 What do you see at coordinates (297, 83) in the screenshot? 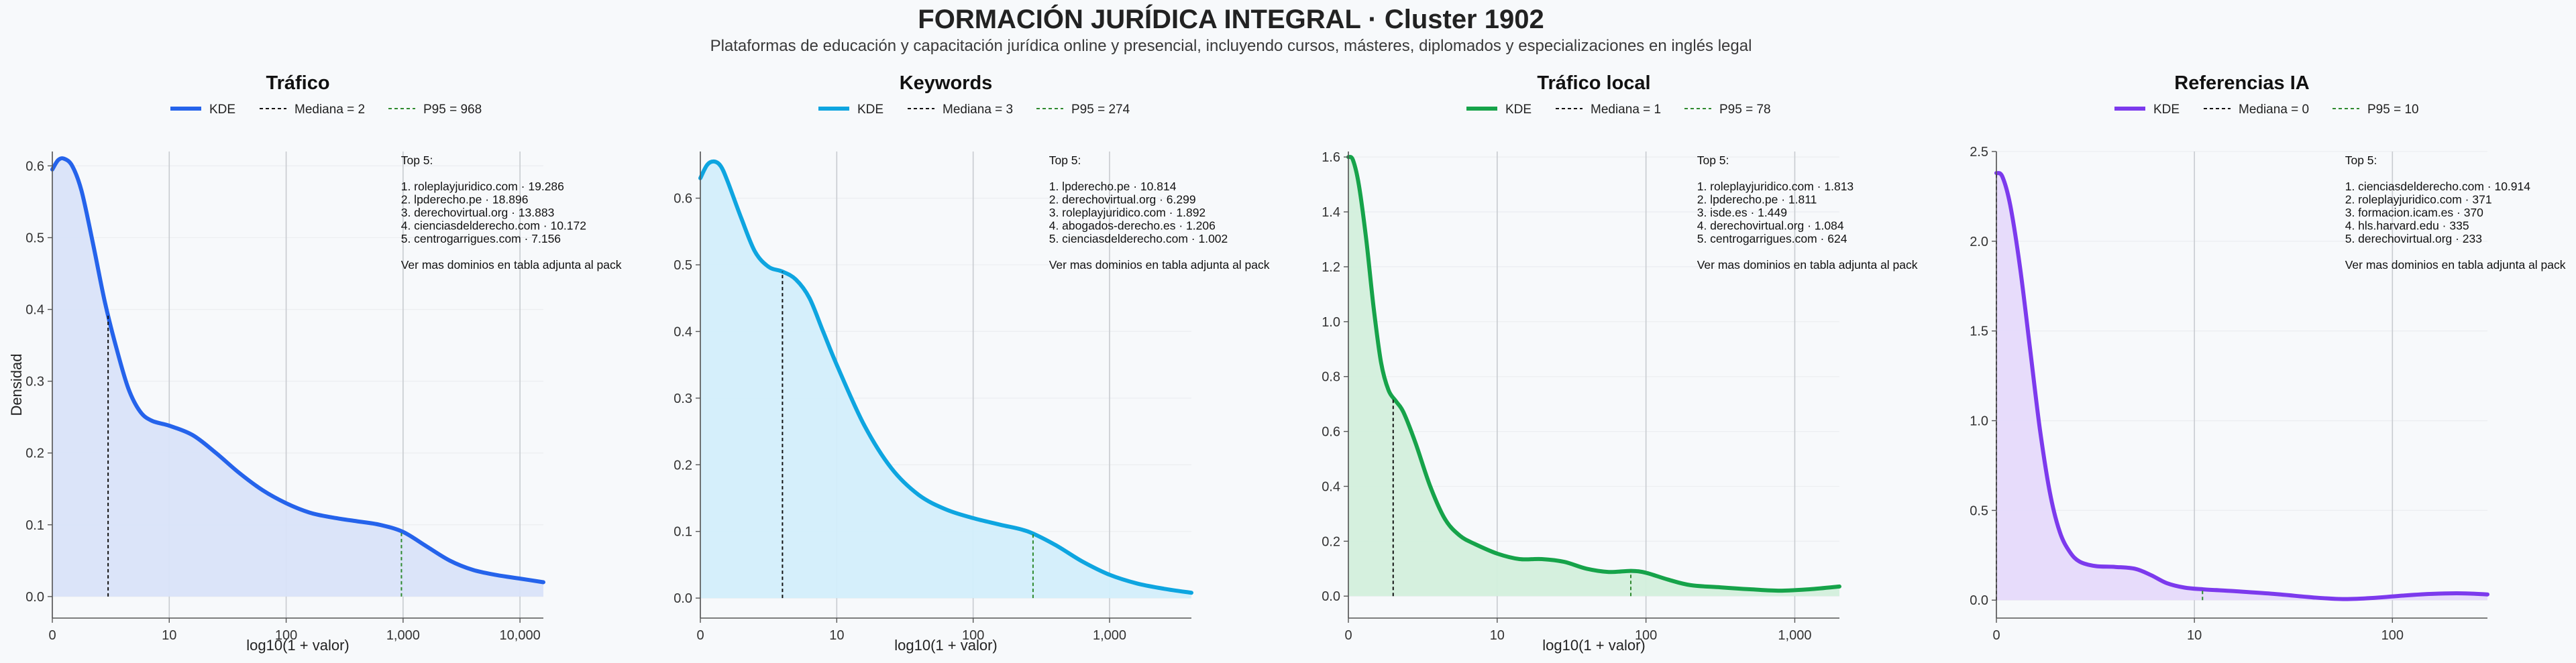
I see `panel-title: Tráfico` at bounding box center [297, 83].